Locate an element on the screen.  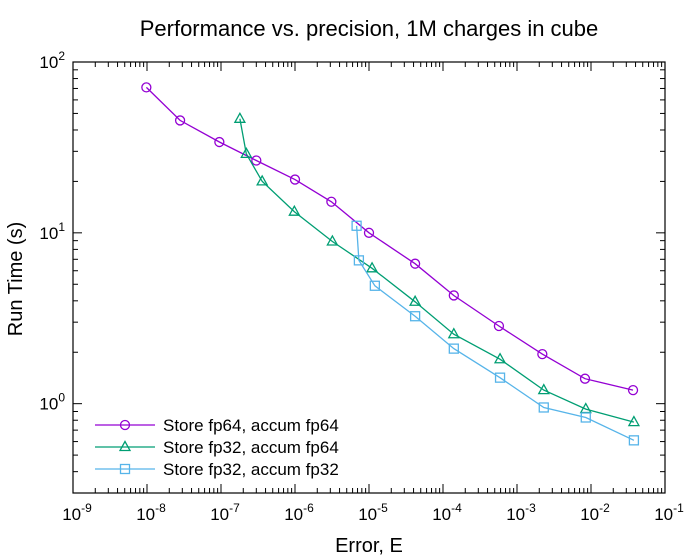
x-tick-label: 10⁻³ is located at coordinates (521, 512).